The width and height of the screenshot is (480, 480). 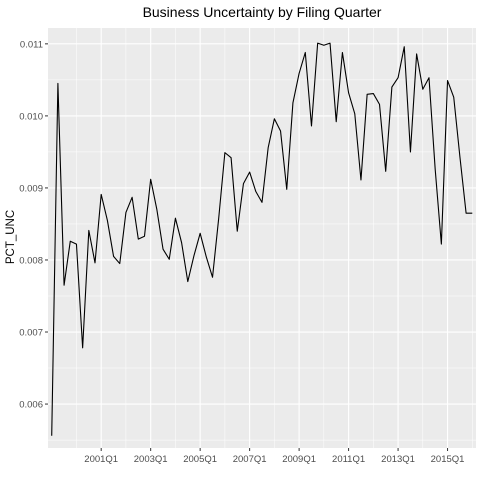 What do you see at coordinates (262, 12) in the screenshot?
I see `chart-title: Business Uncertainty by Filing Quarter` at bounding box center [262, 12].